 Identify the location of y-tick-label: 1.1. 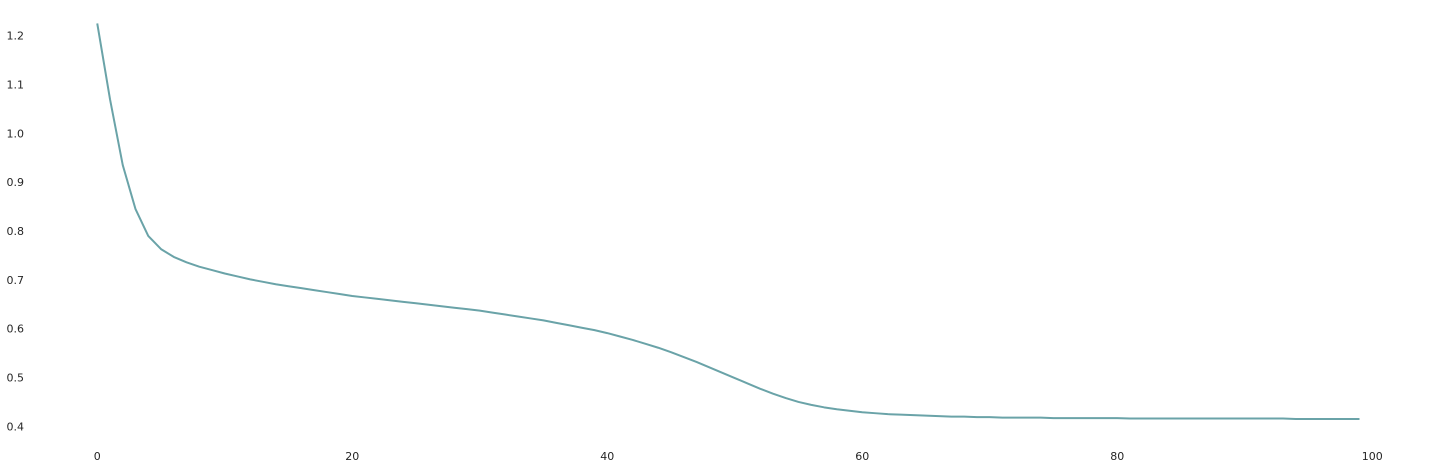
(16, 85).